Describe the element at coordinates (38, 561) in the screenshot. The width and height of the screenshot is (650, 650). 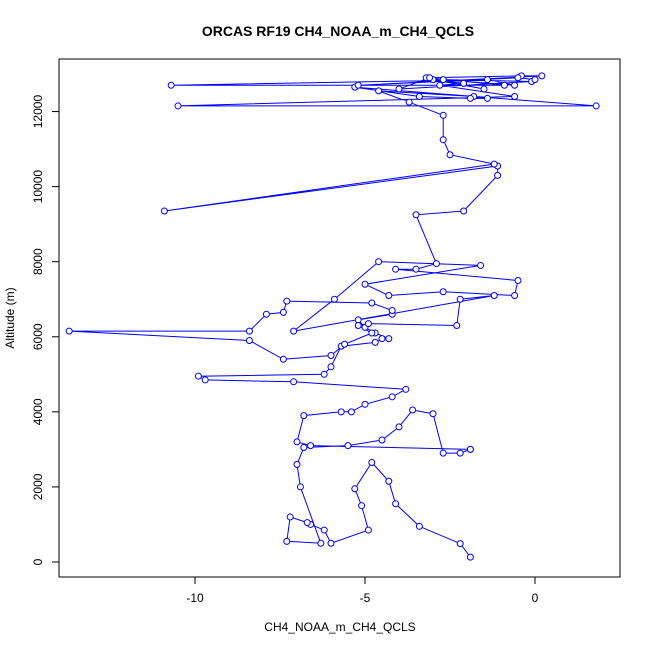
I see `y-tick-label: 0` at that location.